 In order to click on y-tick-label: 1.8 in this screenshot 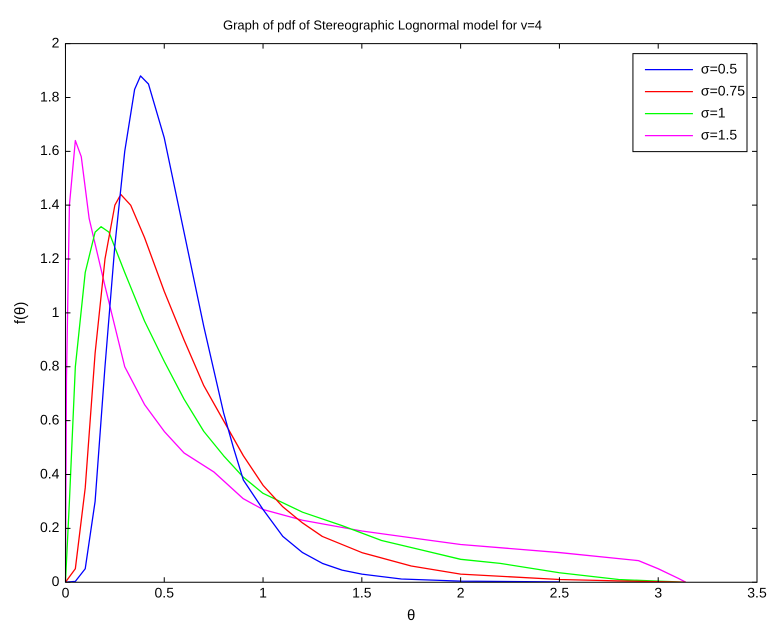, I will do `click(50, 96)`.